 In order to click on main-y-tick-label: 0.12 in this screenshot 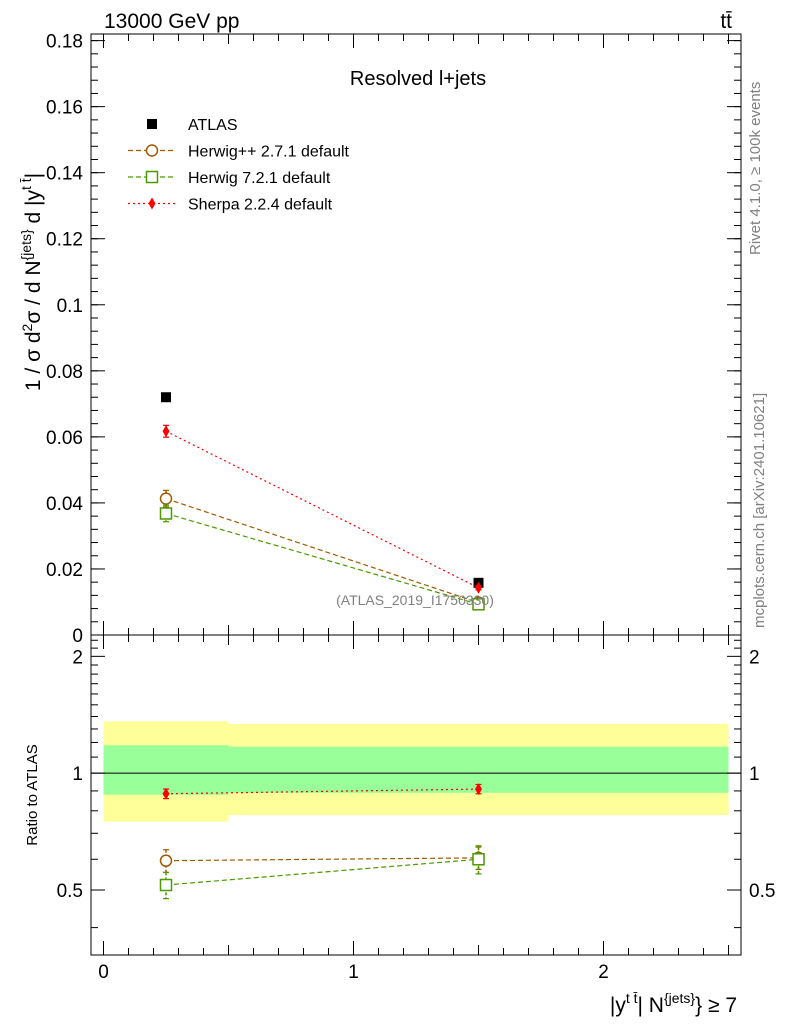, I will do `click(64, 240)`.